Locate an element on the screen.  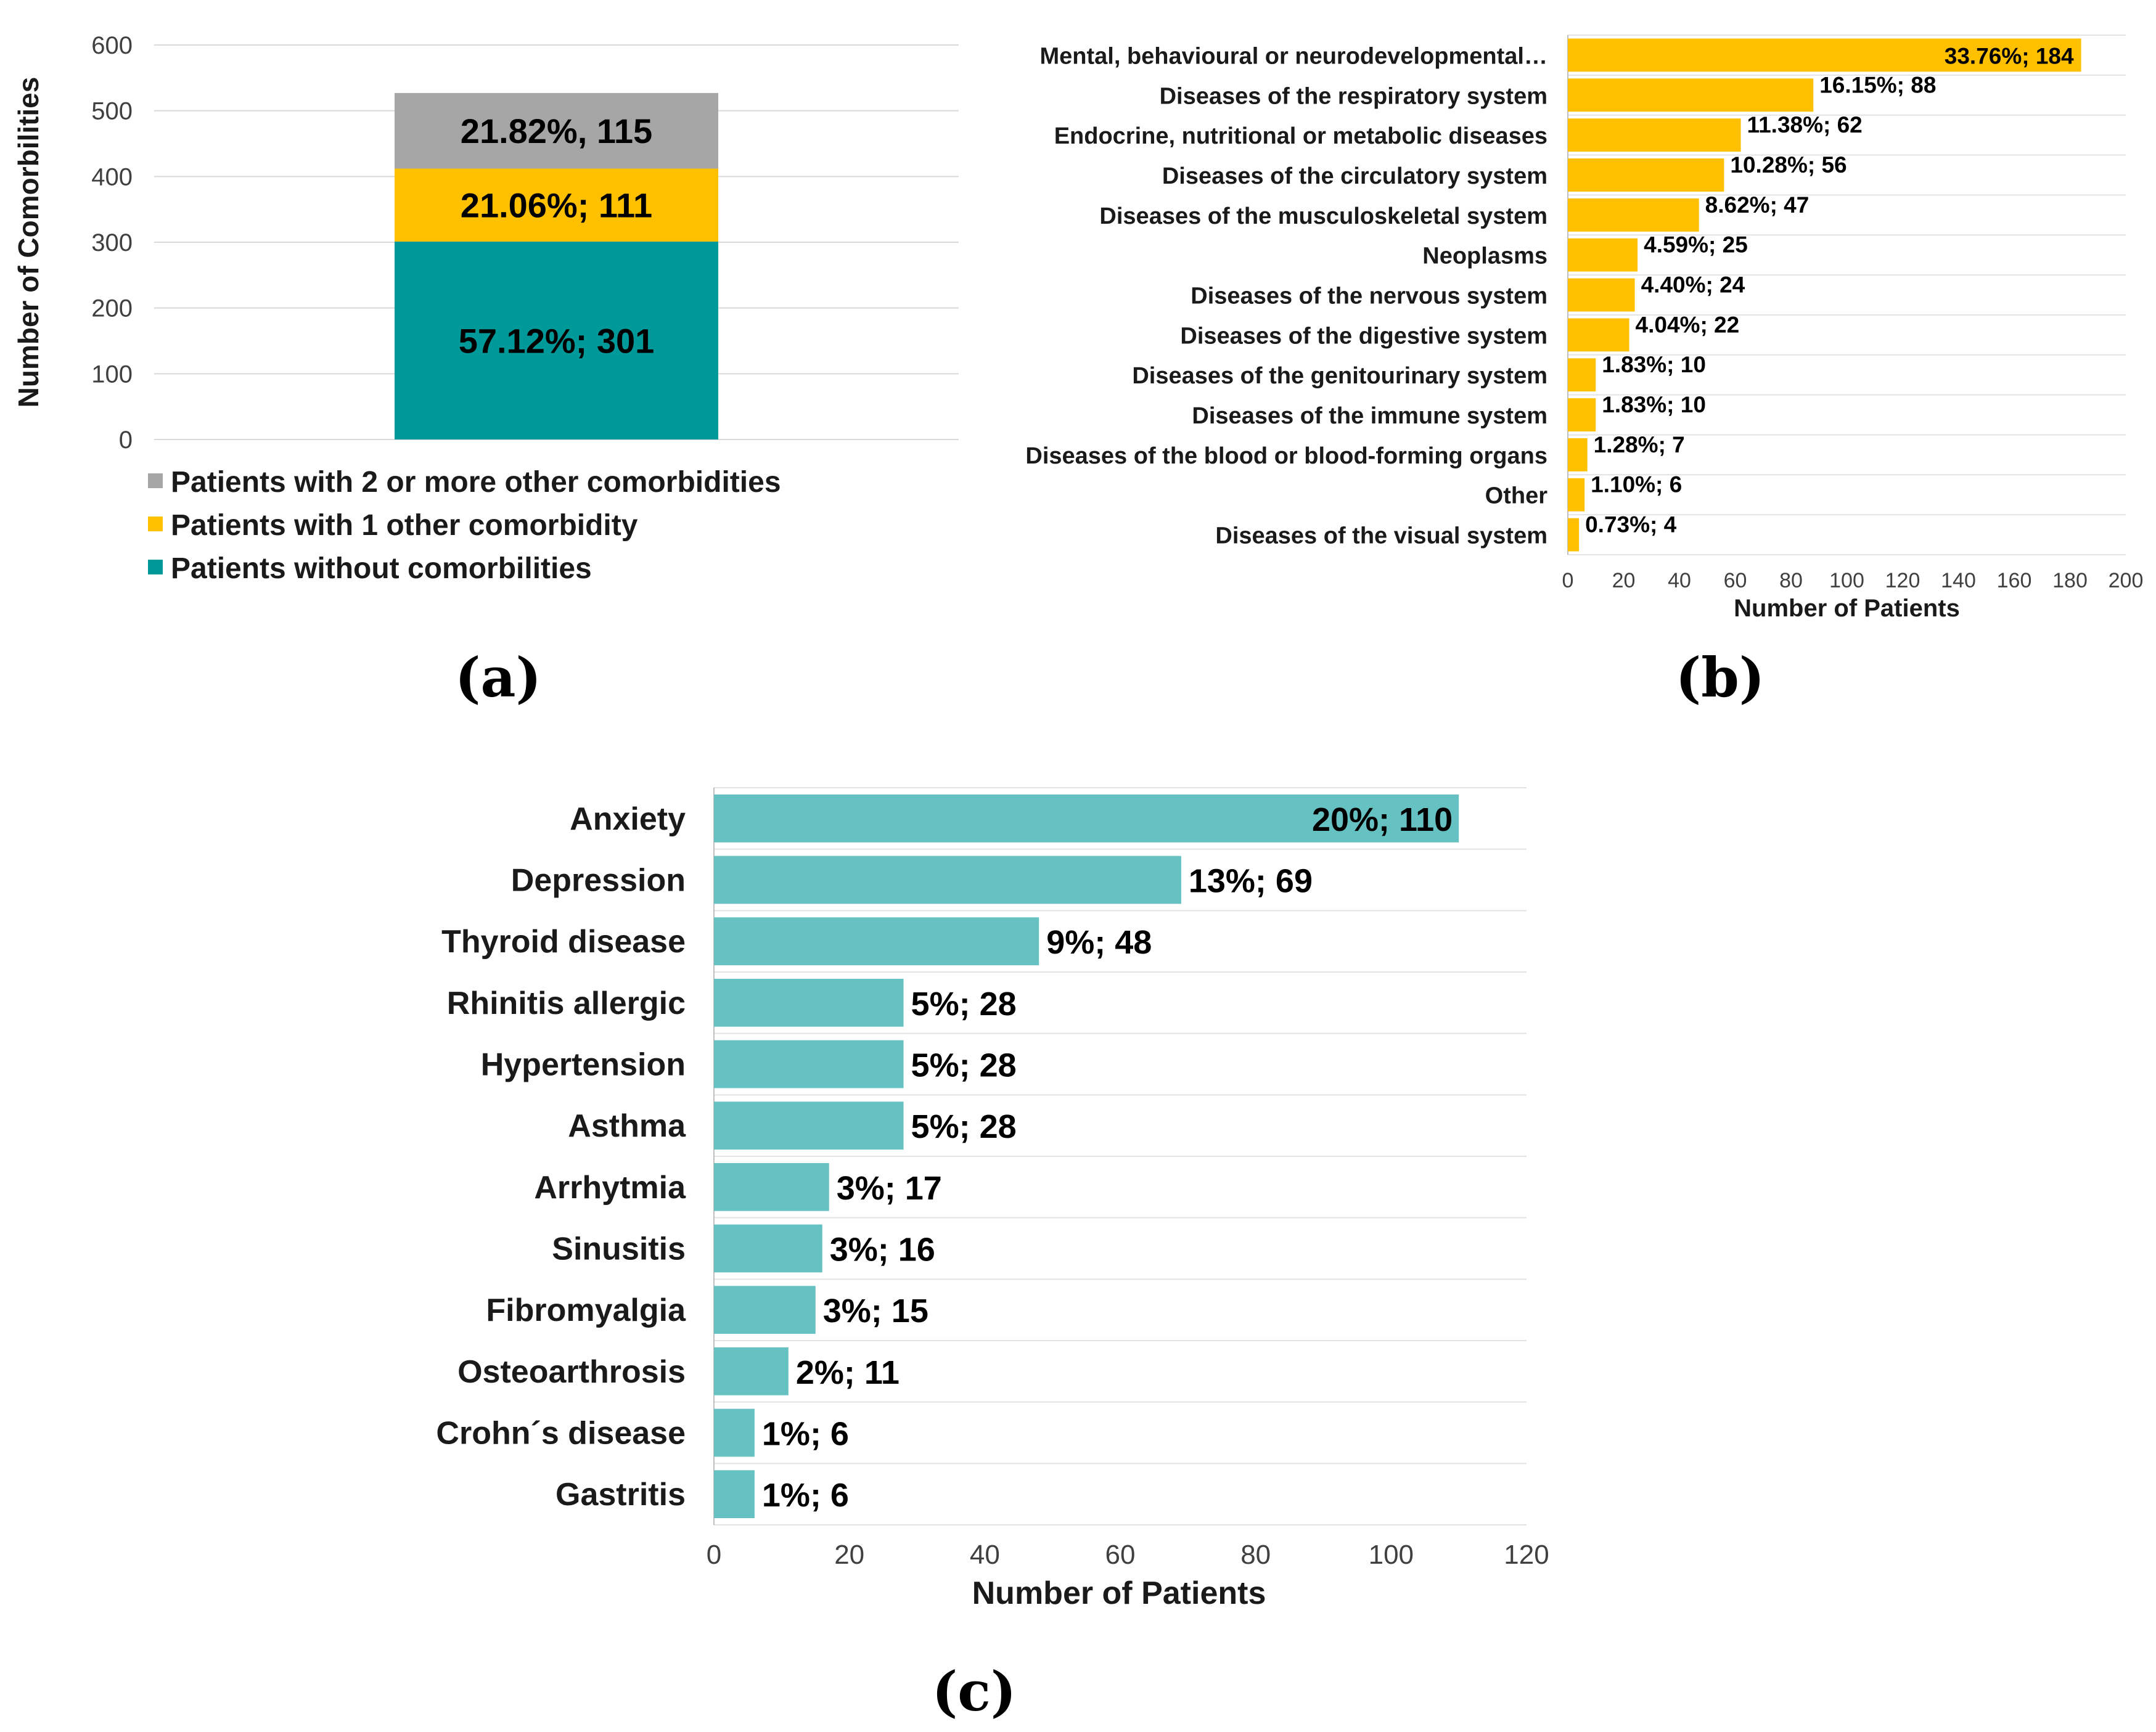
category-label-b: Diseases of the nervous system is located at coordinates (1369, 296).